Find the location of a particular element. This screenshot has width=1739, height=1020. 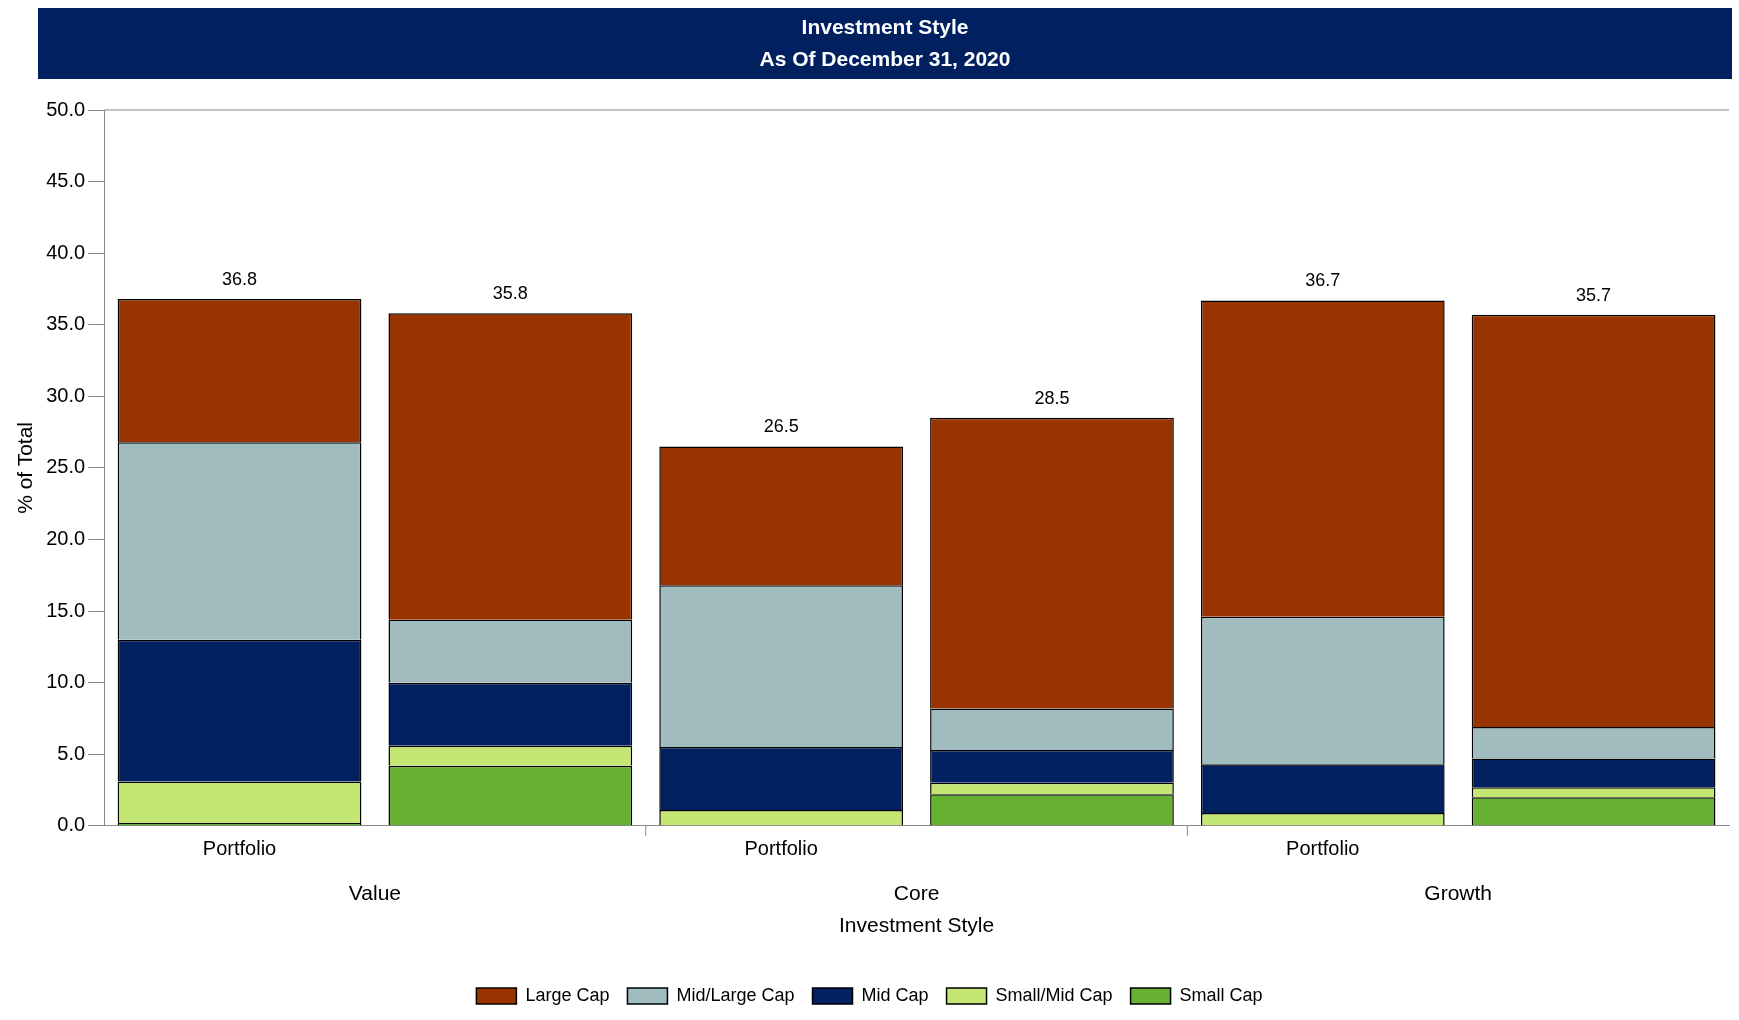

legend-label: Mid/Large Cap is located at coordinates (735, 994).